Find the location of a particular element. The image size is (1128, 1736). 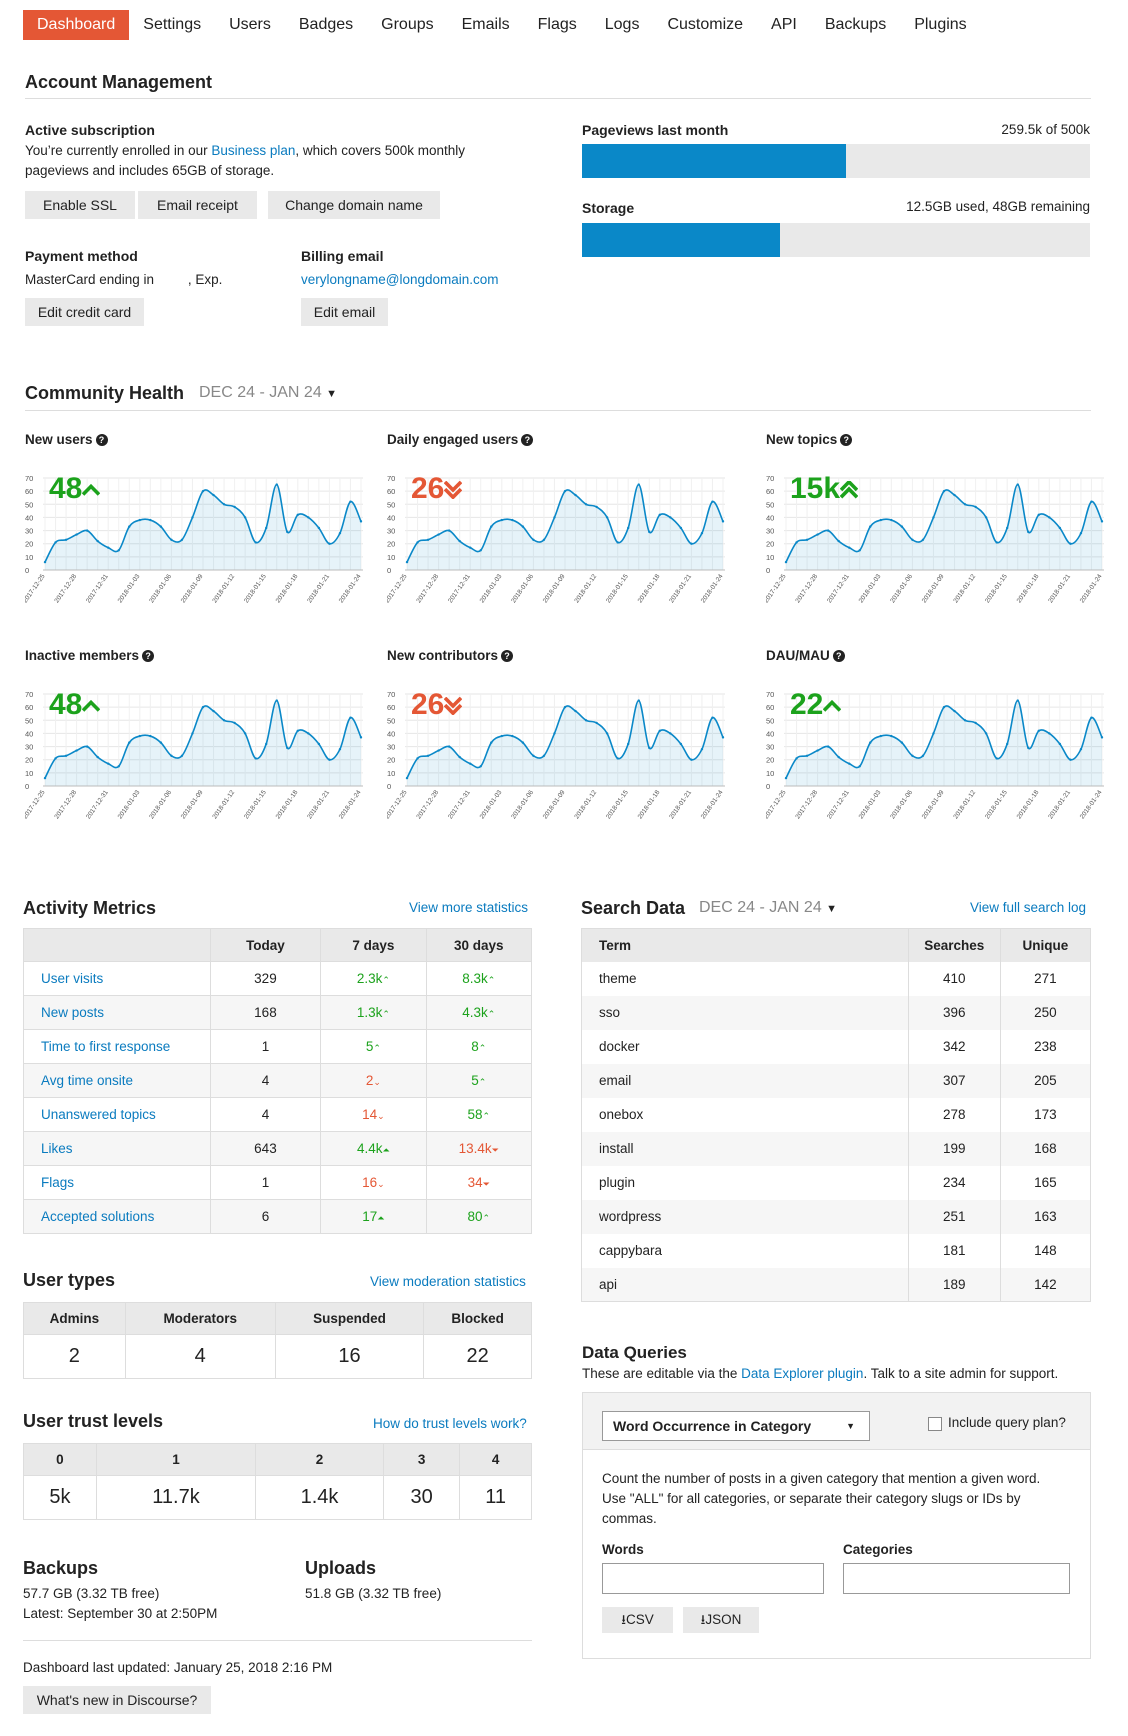

x-tick-label: 2018-01-12 is located at coordinates (585, 588).